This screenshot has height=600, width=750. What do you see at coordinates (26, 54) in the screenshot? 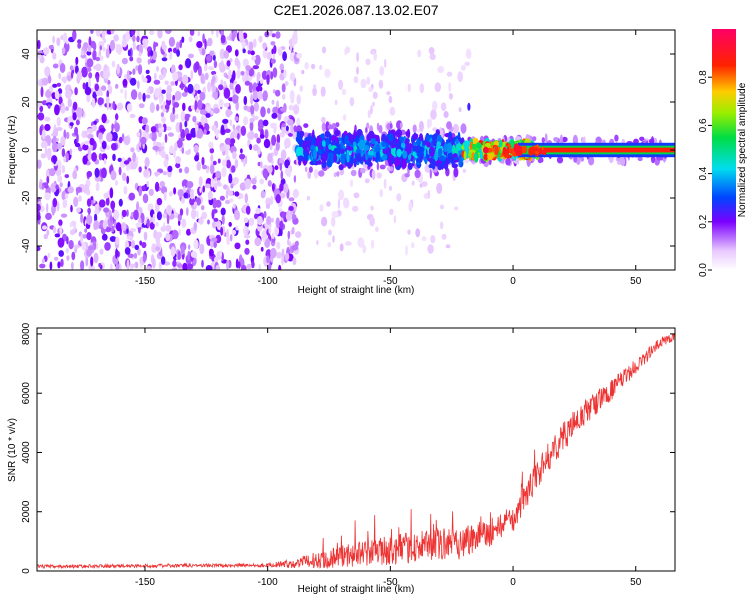
I see `y-tick-label: 40` at bounding box center [26, 54].